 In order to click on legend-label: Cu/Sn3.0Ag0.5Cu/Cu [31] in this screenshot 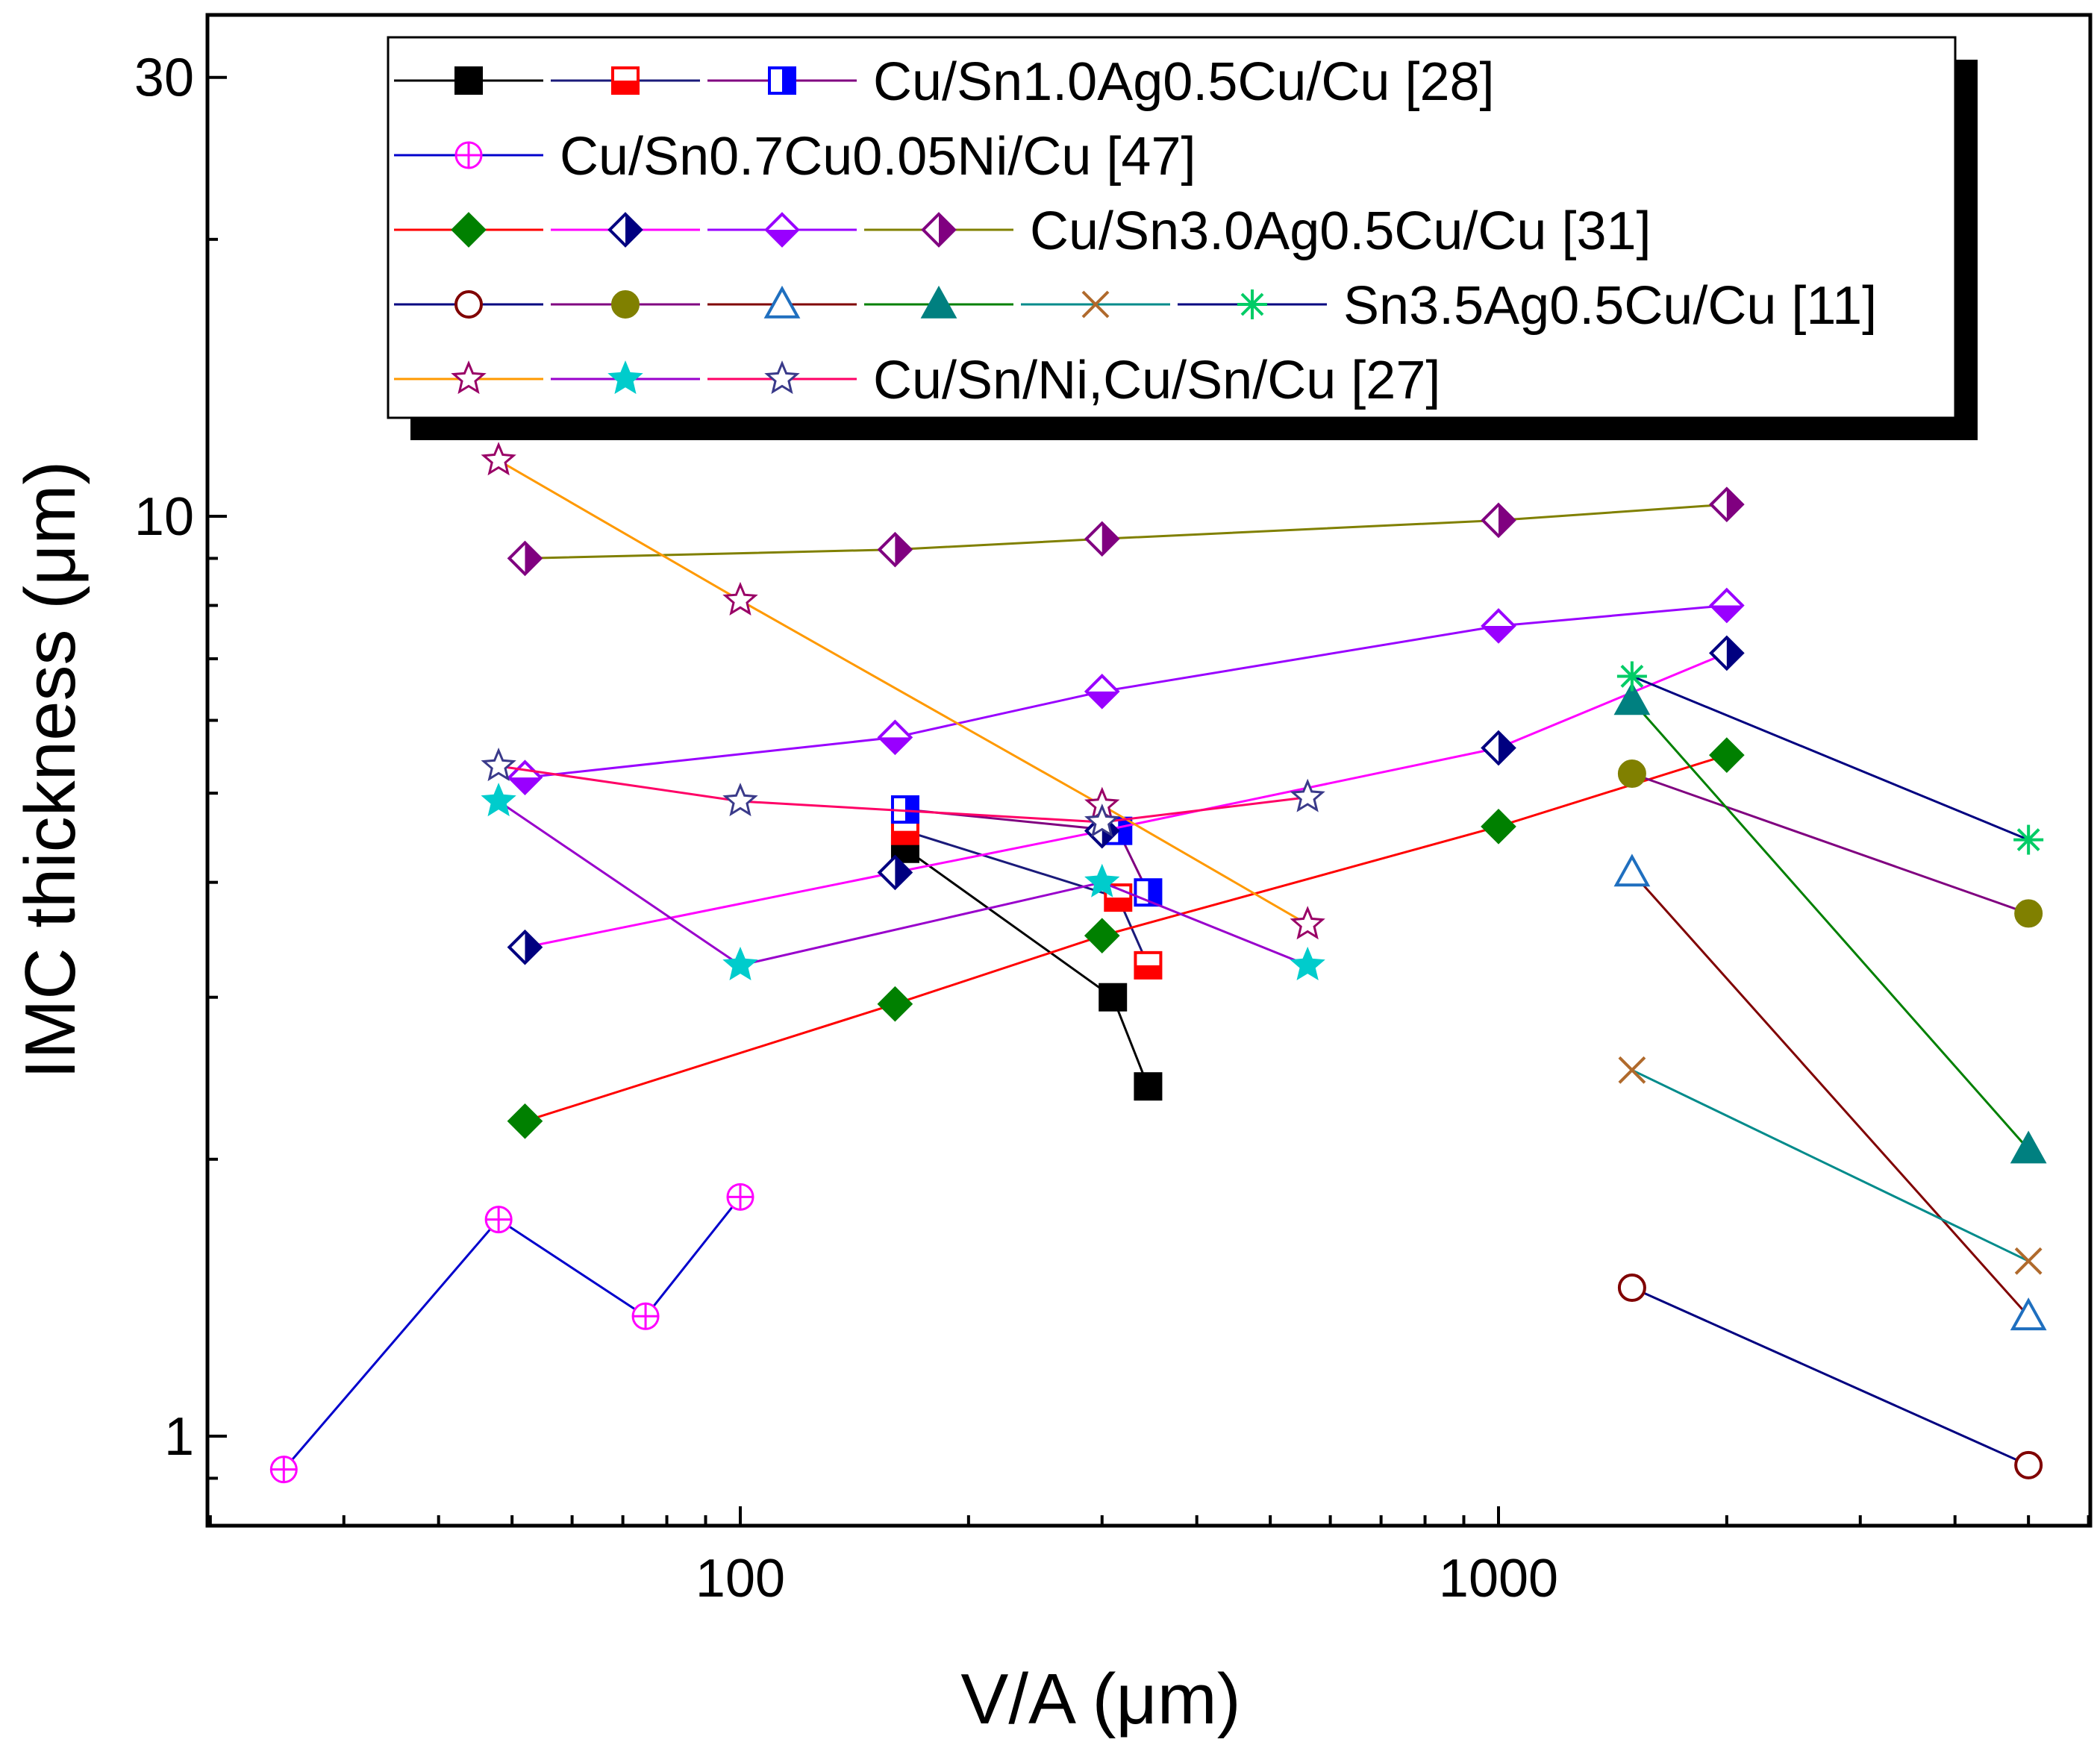, I will do `click(1341, 231)`.